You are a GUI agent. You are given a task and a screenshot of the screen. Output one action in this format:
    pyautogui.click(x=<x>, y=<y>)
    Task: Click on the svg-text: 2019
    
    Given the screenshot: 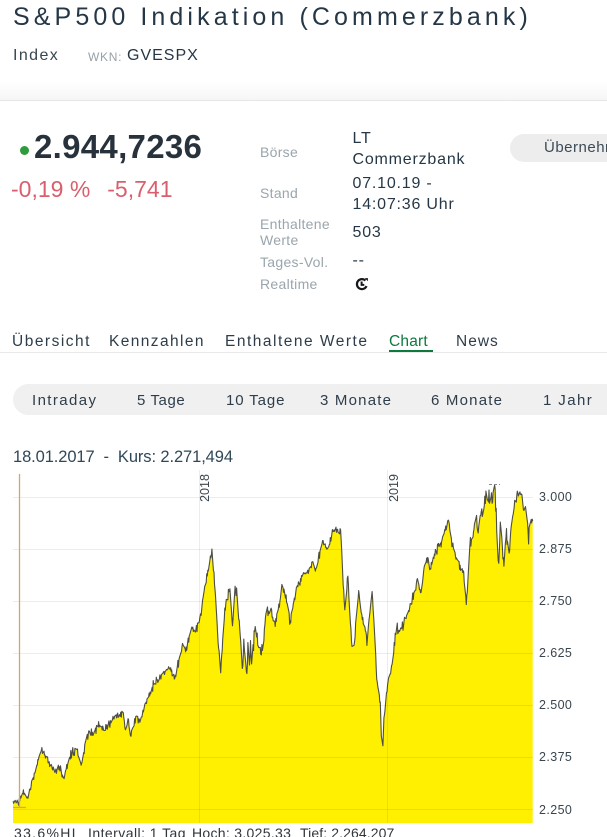 What is the action you would take?
    pyautogui.click(x=394, y=488)
    